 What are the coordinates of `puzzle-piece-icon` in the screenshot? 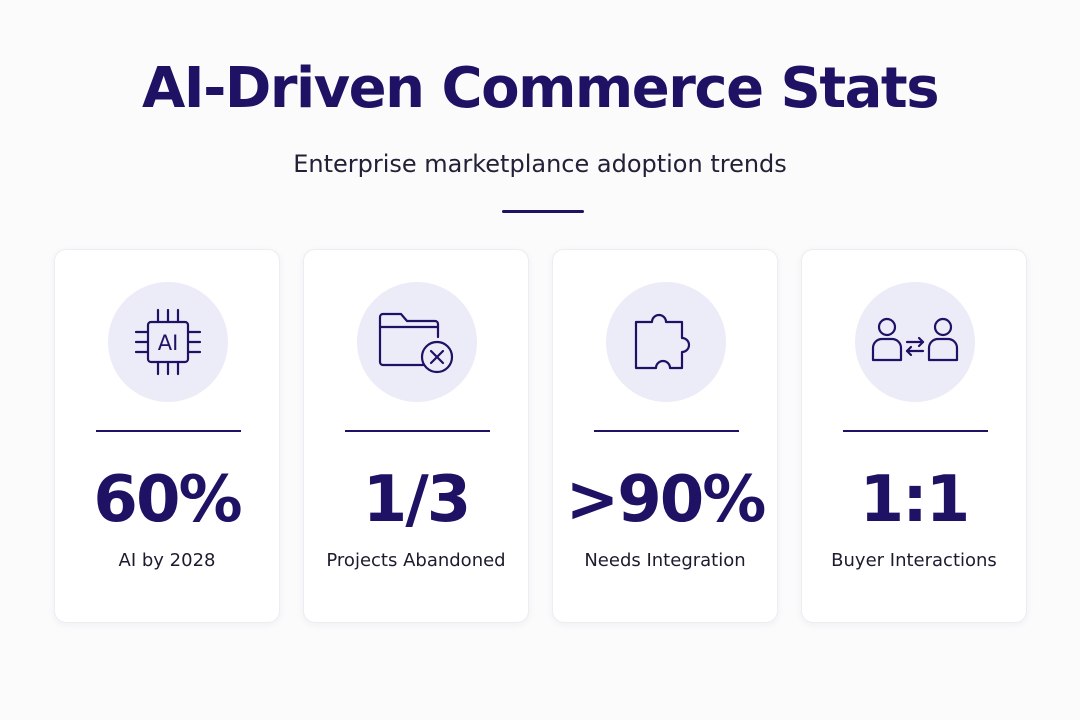 It's located at (662, 341).